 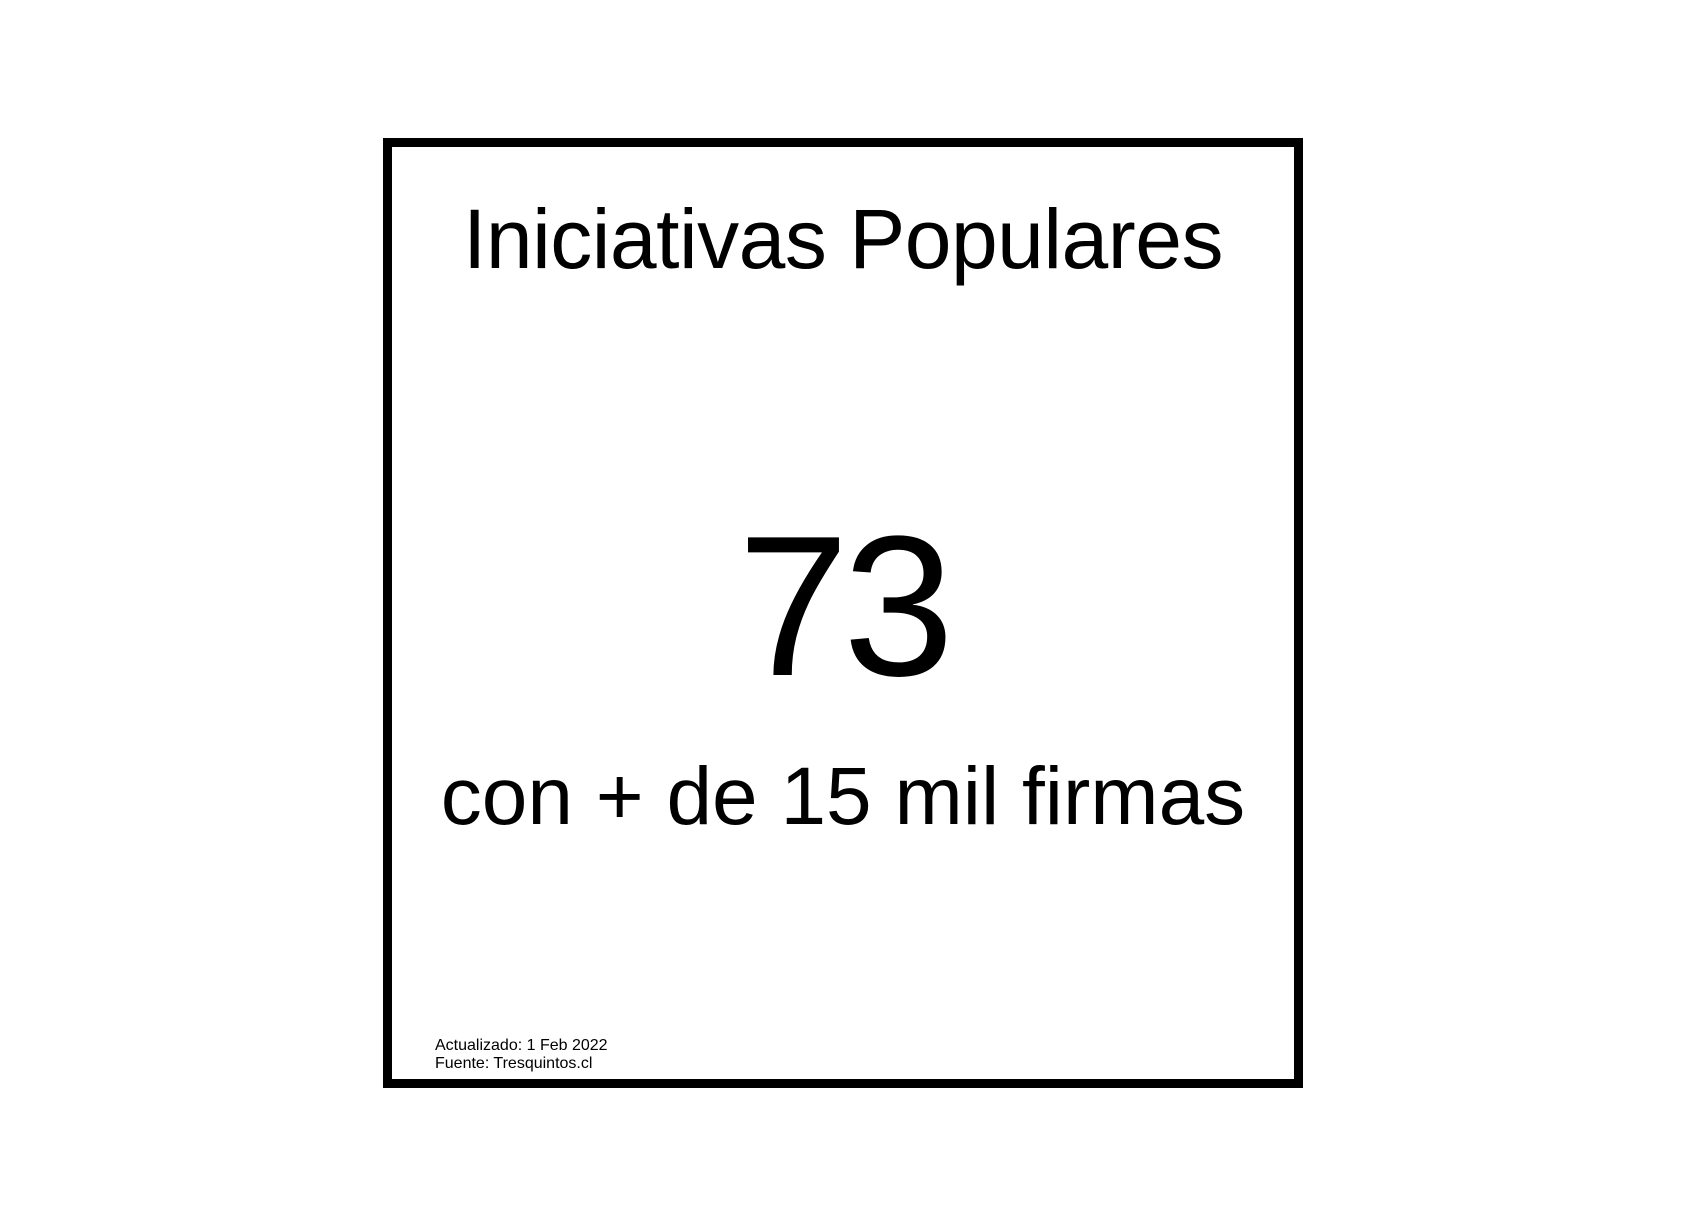 I want to click on card-subtitle: con + de 15 mil firmas, so click(x=843, y=796).